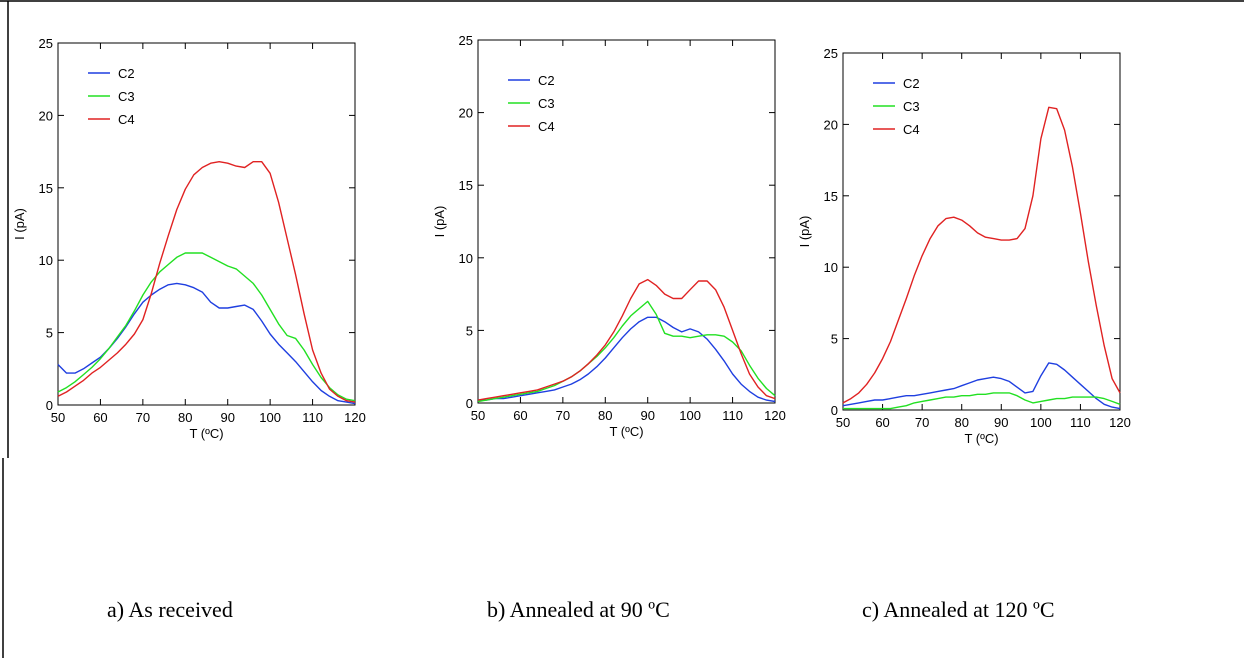 Image resolution: width=1244 pixels, height=658 pixels. Describe the element at coordinates (546, 103) in the screenshot. I see `legend-label-c3-b: C3` at that location.